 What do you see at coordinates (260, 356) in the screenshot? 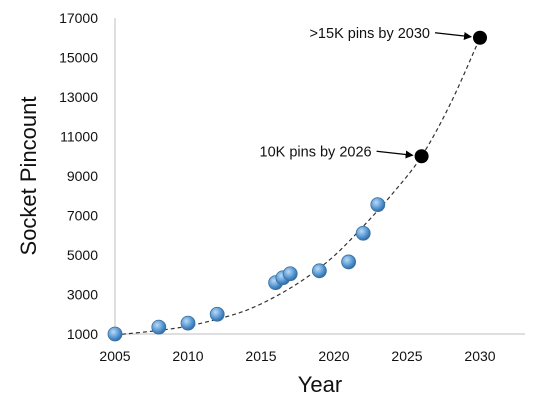
I see `x-tick-label: 2015` at bounding box center [260, 356].